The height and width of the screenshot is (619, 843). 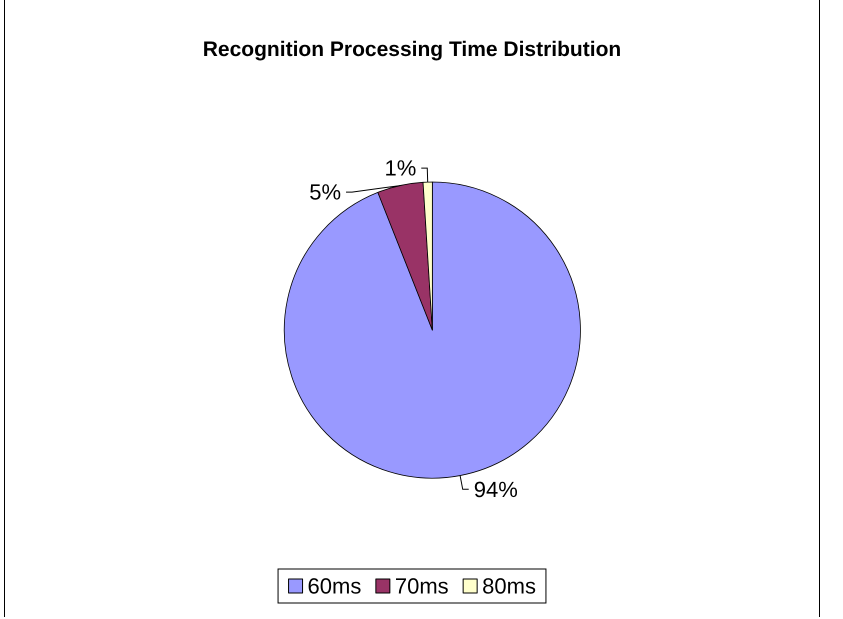 What do you see at coordinates (509, 586) in the screenshot?
I see `legend-label: 80ms` at bounding box center [509, 586].